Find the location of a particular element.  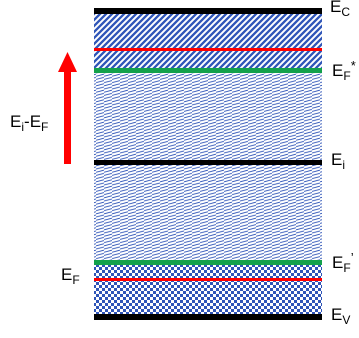

conduction-band-edge-line is located at coordinates (208, 11).